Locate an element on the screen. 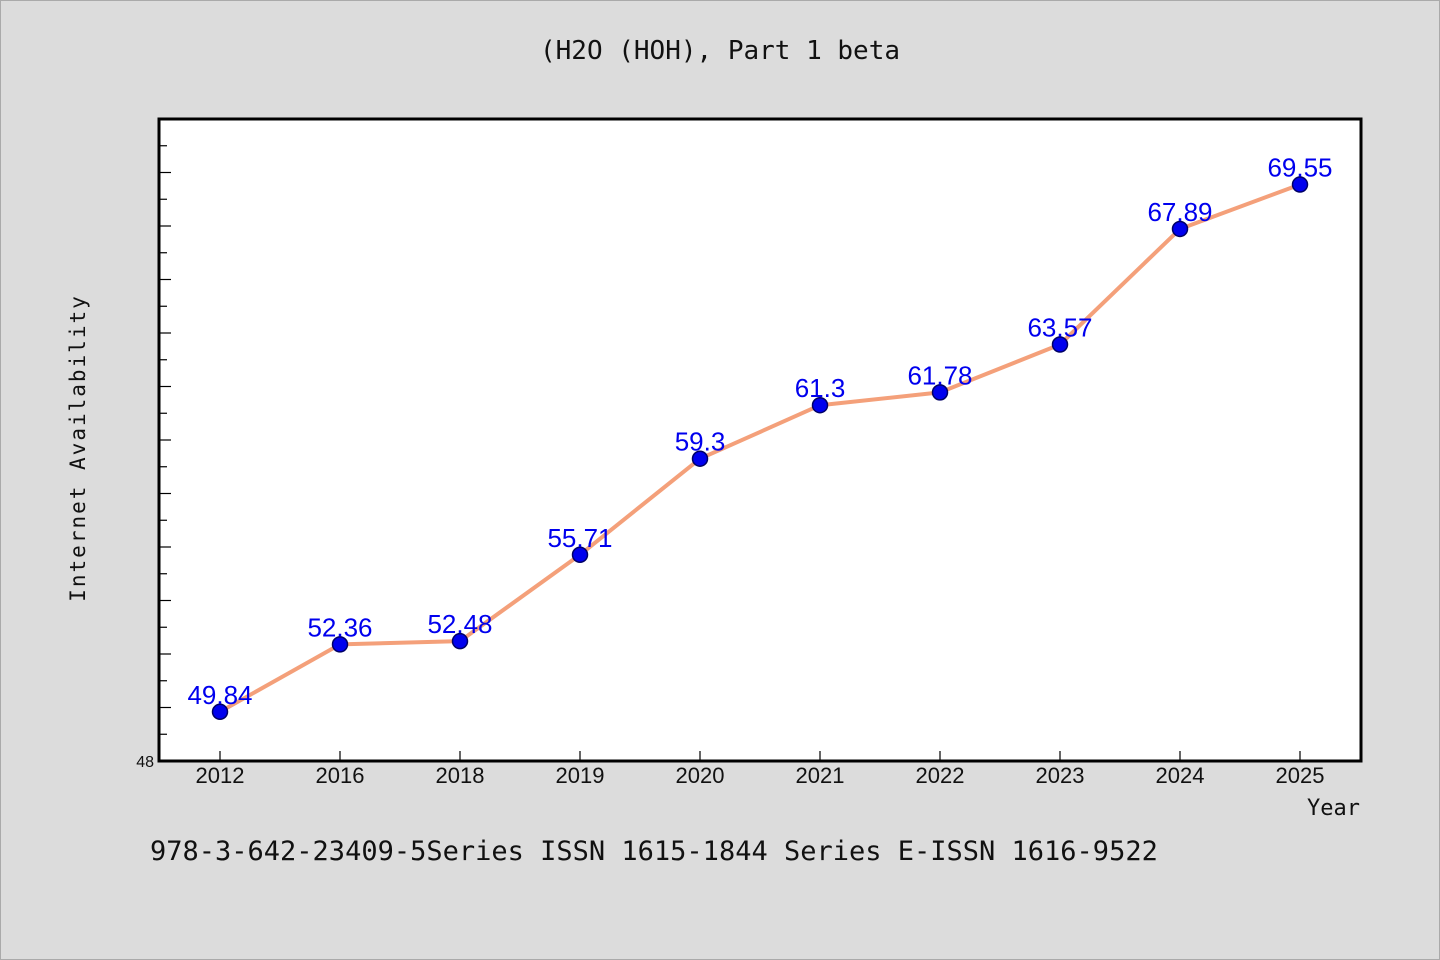 This screenshot has height=960, width=1440. x-tick-label: 2012 is located at coordinates (220, 775).